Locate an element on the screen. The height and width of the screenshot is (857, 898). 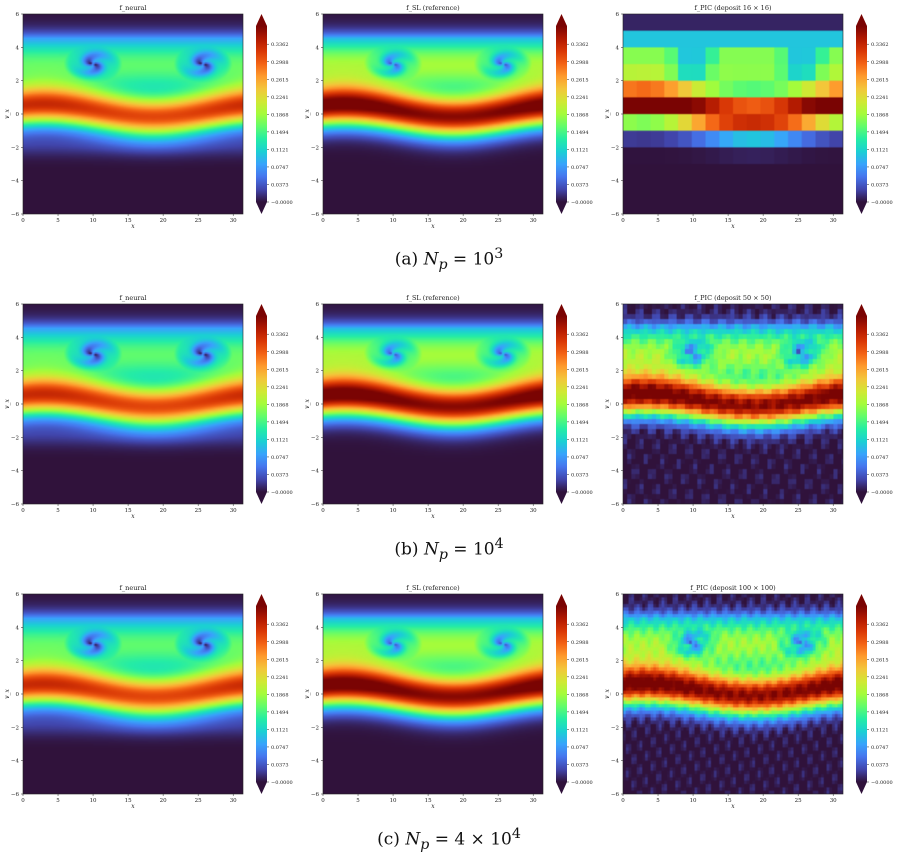
caption-sub: p is located at coordinates (425, 845).